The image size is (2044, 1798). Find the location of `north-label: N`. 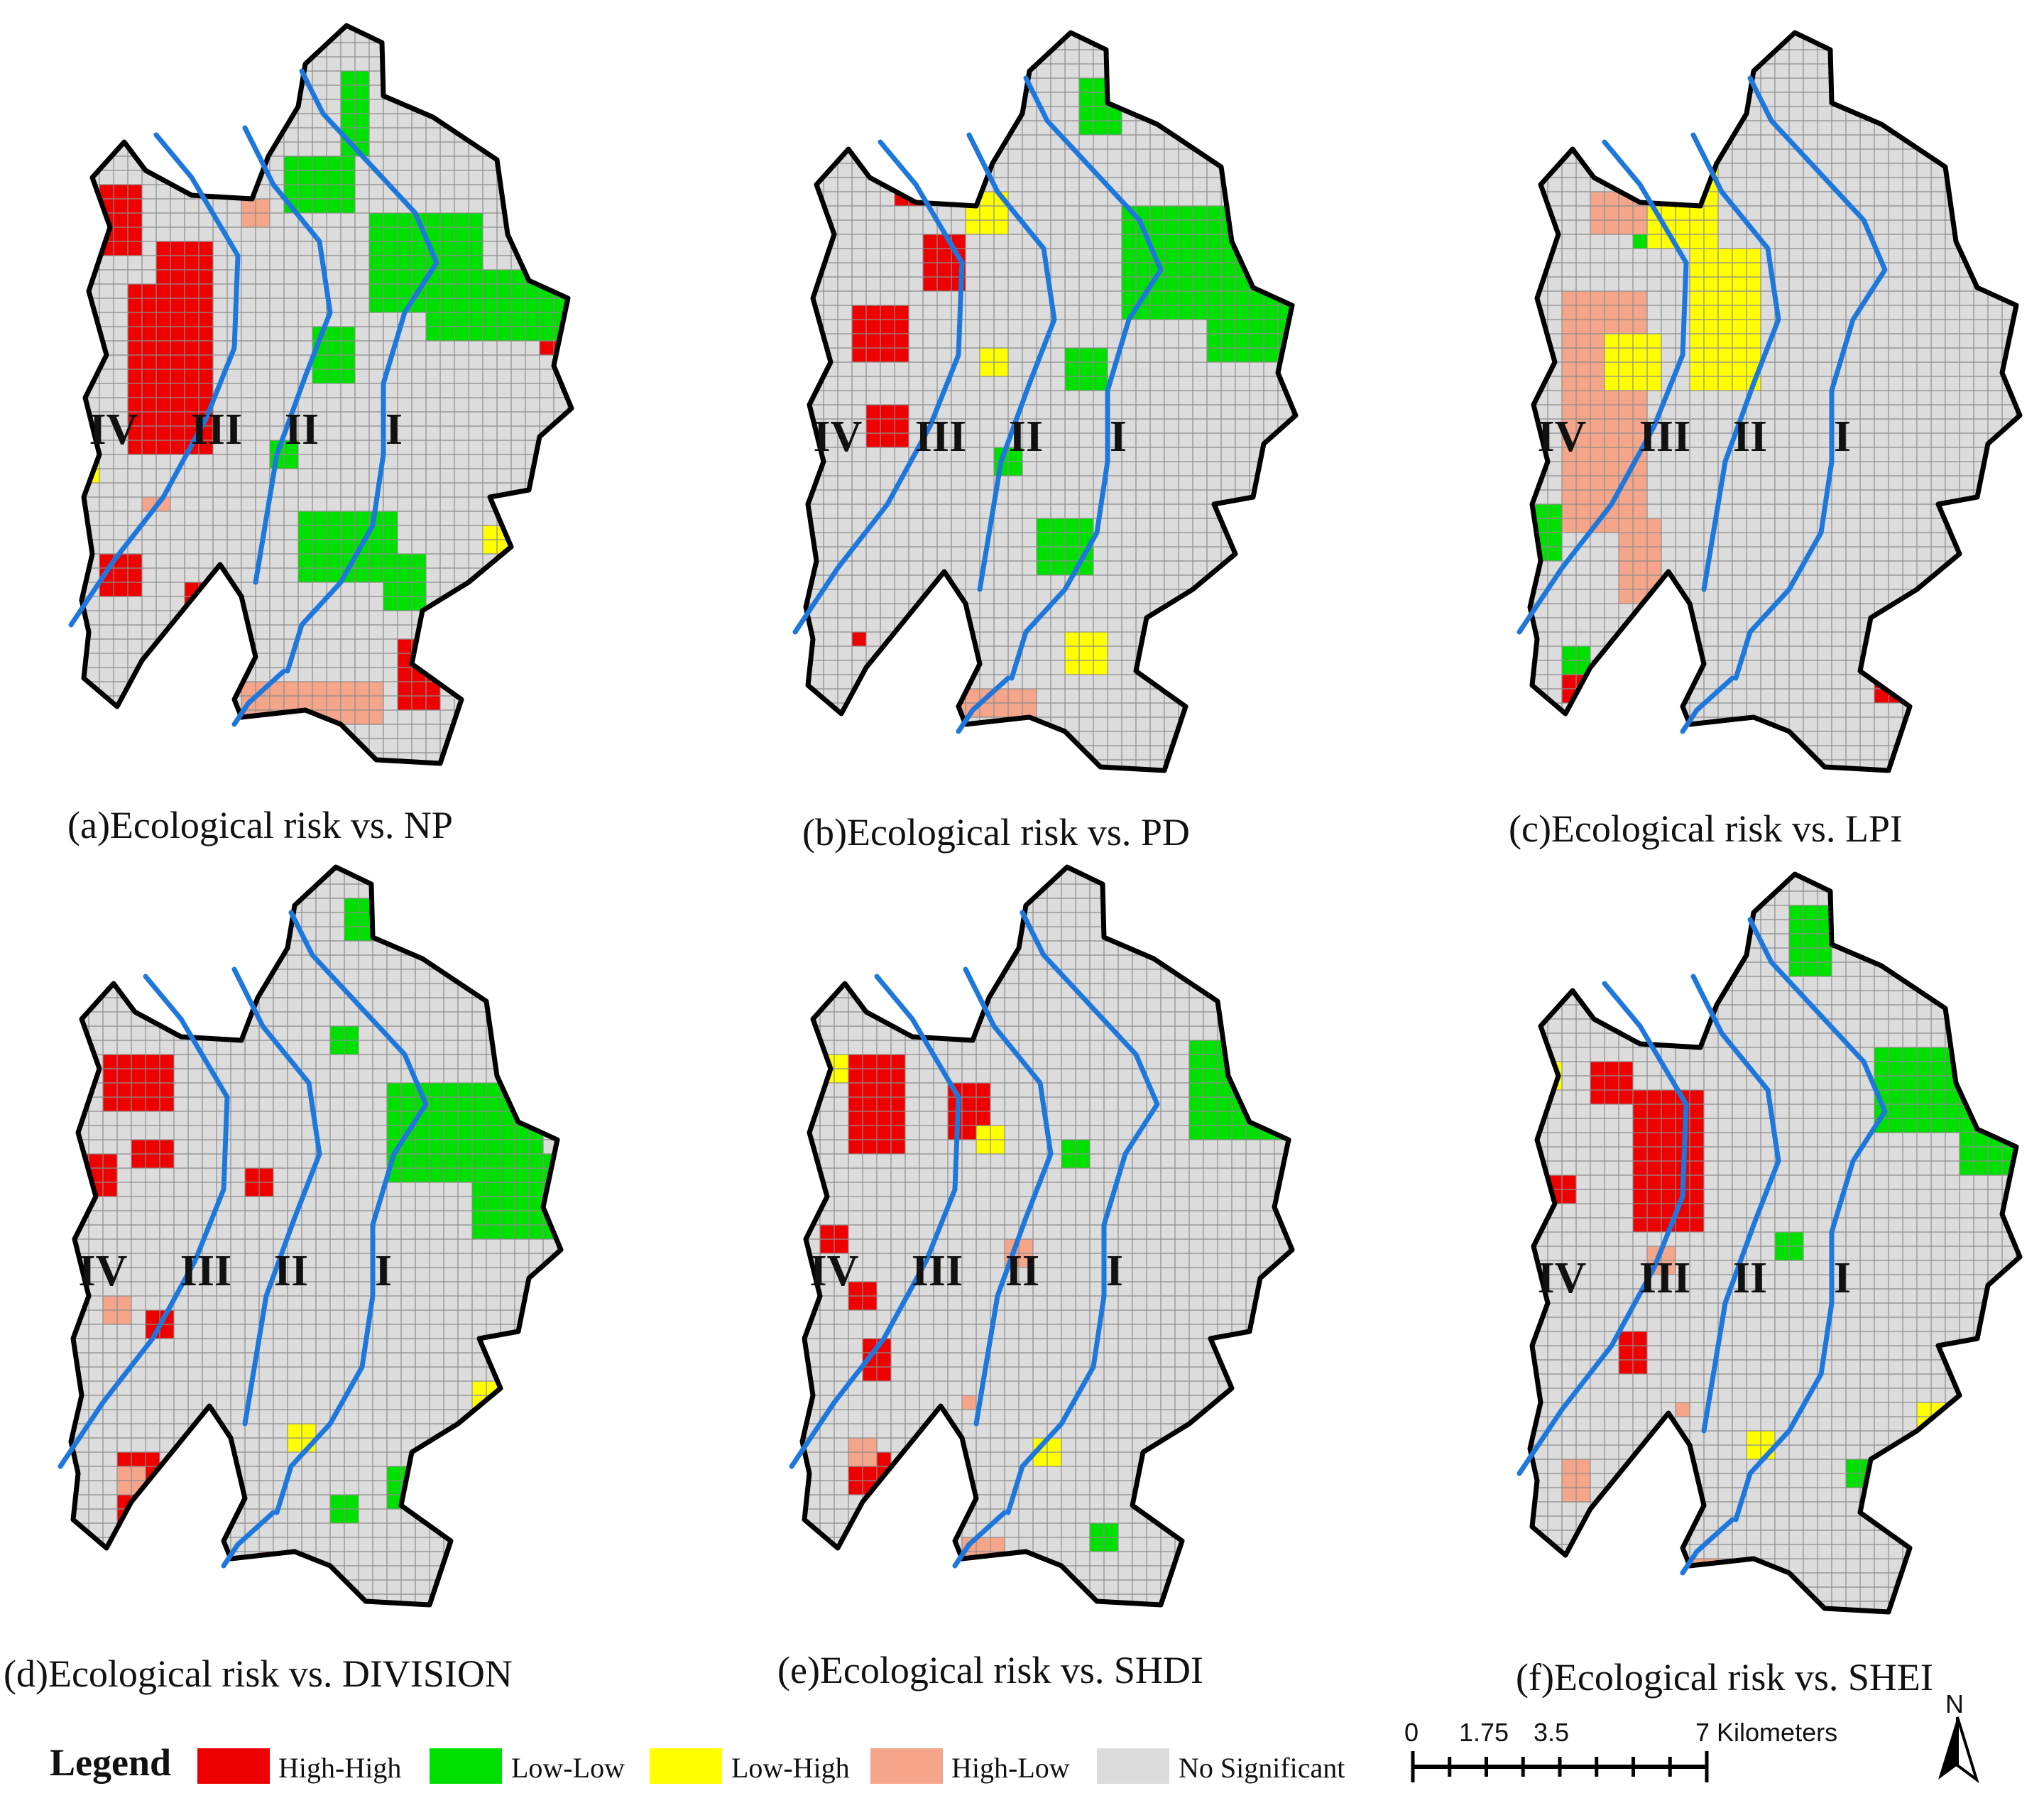

north-label: N is located at coordinates (1954, 1703).